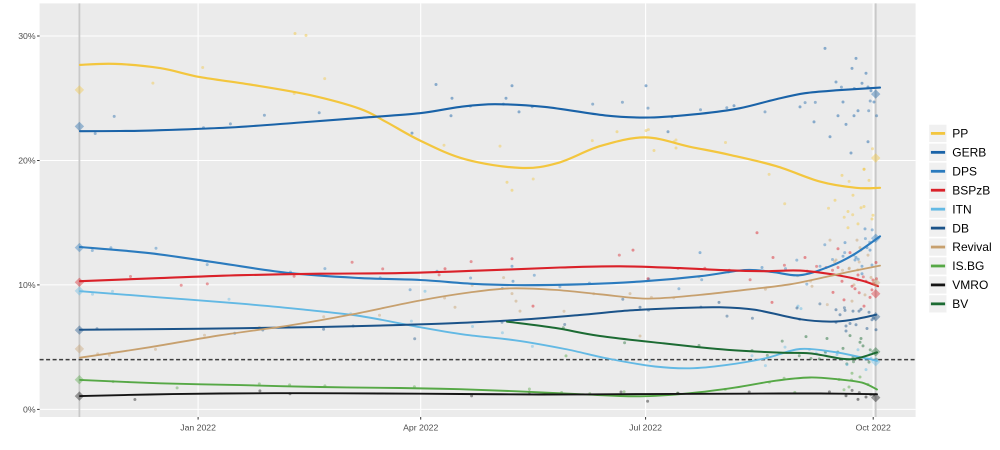 The image size is (1000, 450). I want to click on svg-text: 10%, so click(27, 285).